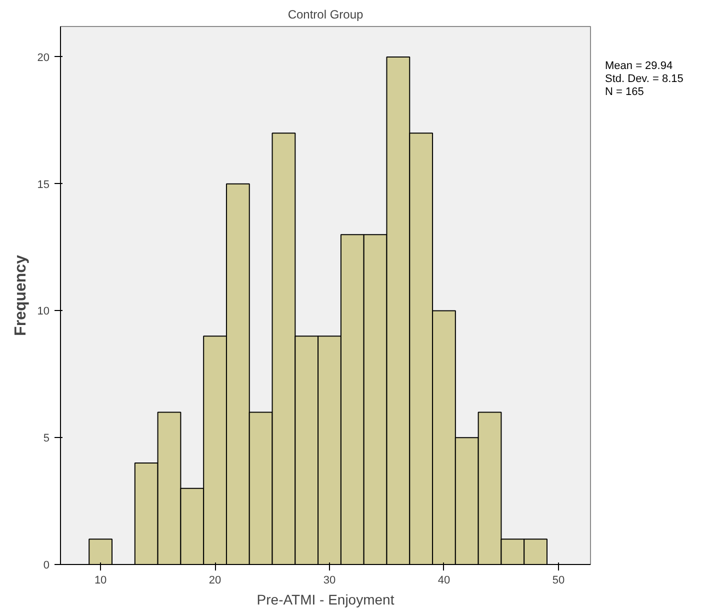  I want to click on x-tick-label: 30, so click(329, 580).